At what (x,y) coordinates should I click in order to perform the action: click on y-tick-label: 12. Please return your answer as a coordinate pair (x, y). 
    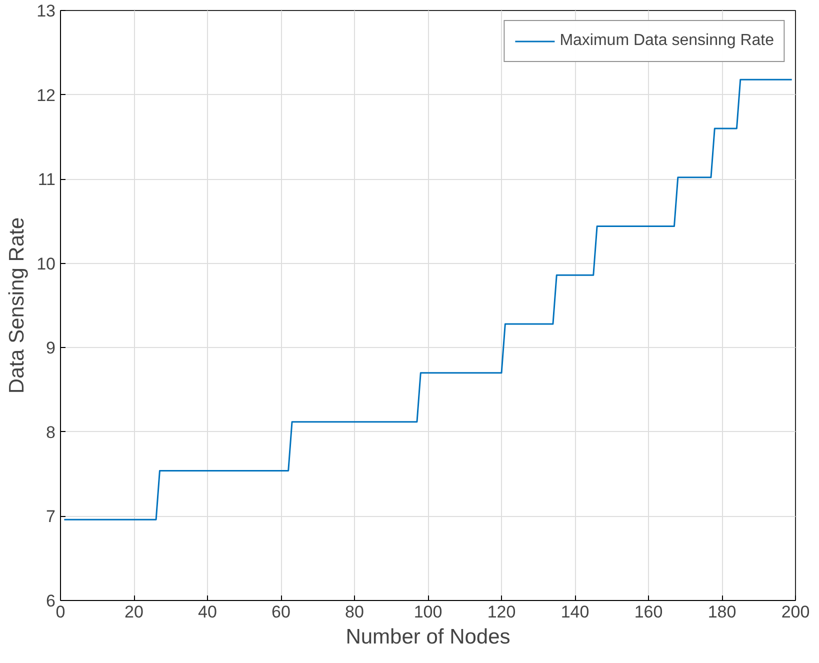
    Looking at the image, I should click on (46, 95).